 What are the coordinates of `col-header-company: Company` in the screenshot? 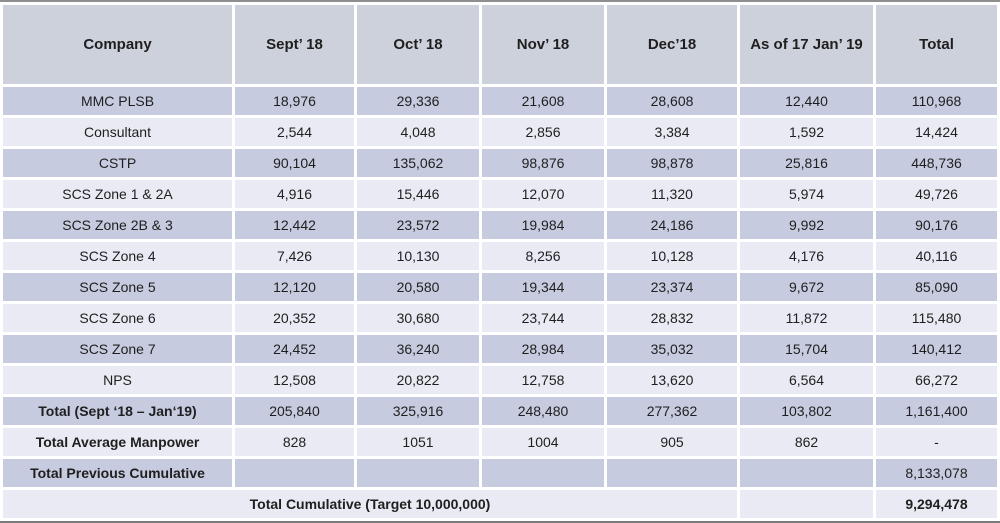 It's located at (117, 44).